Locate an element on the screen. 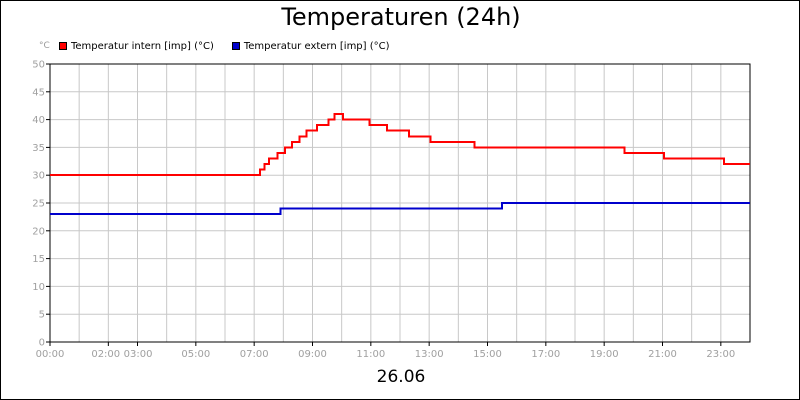 This screenshot has height=400, width=800. x-tick-label: 13:00 is located at coordinates (429, 354).